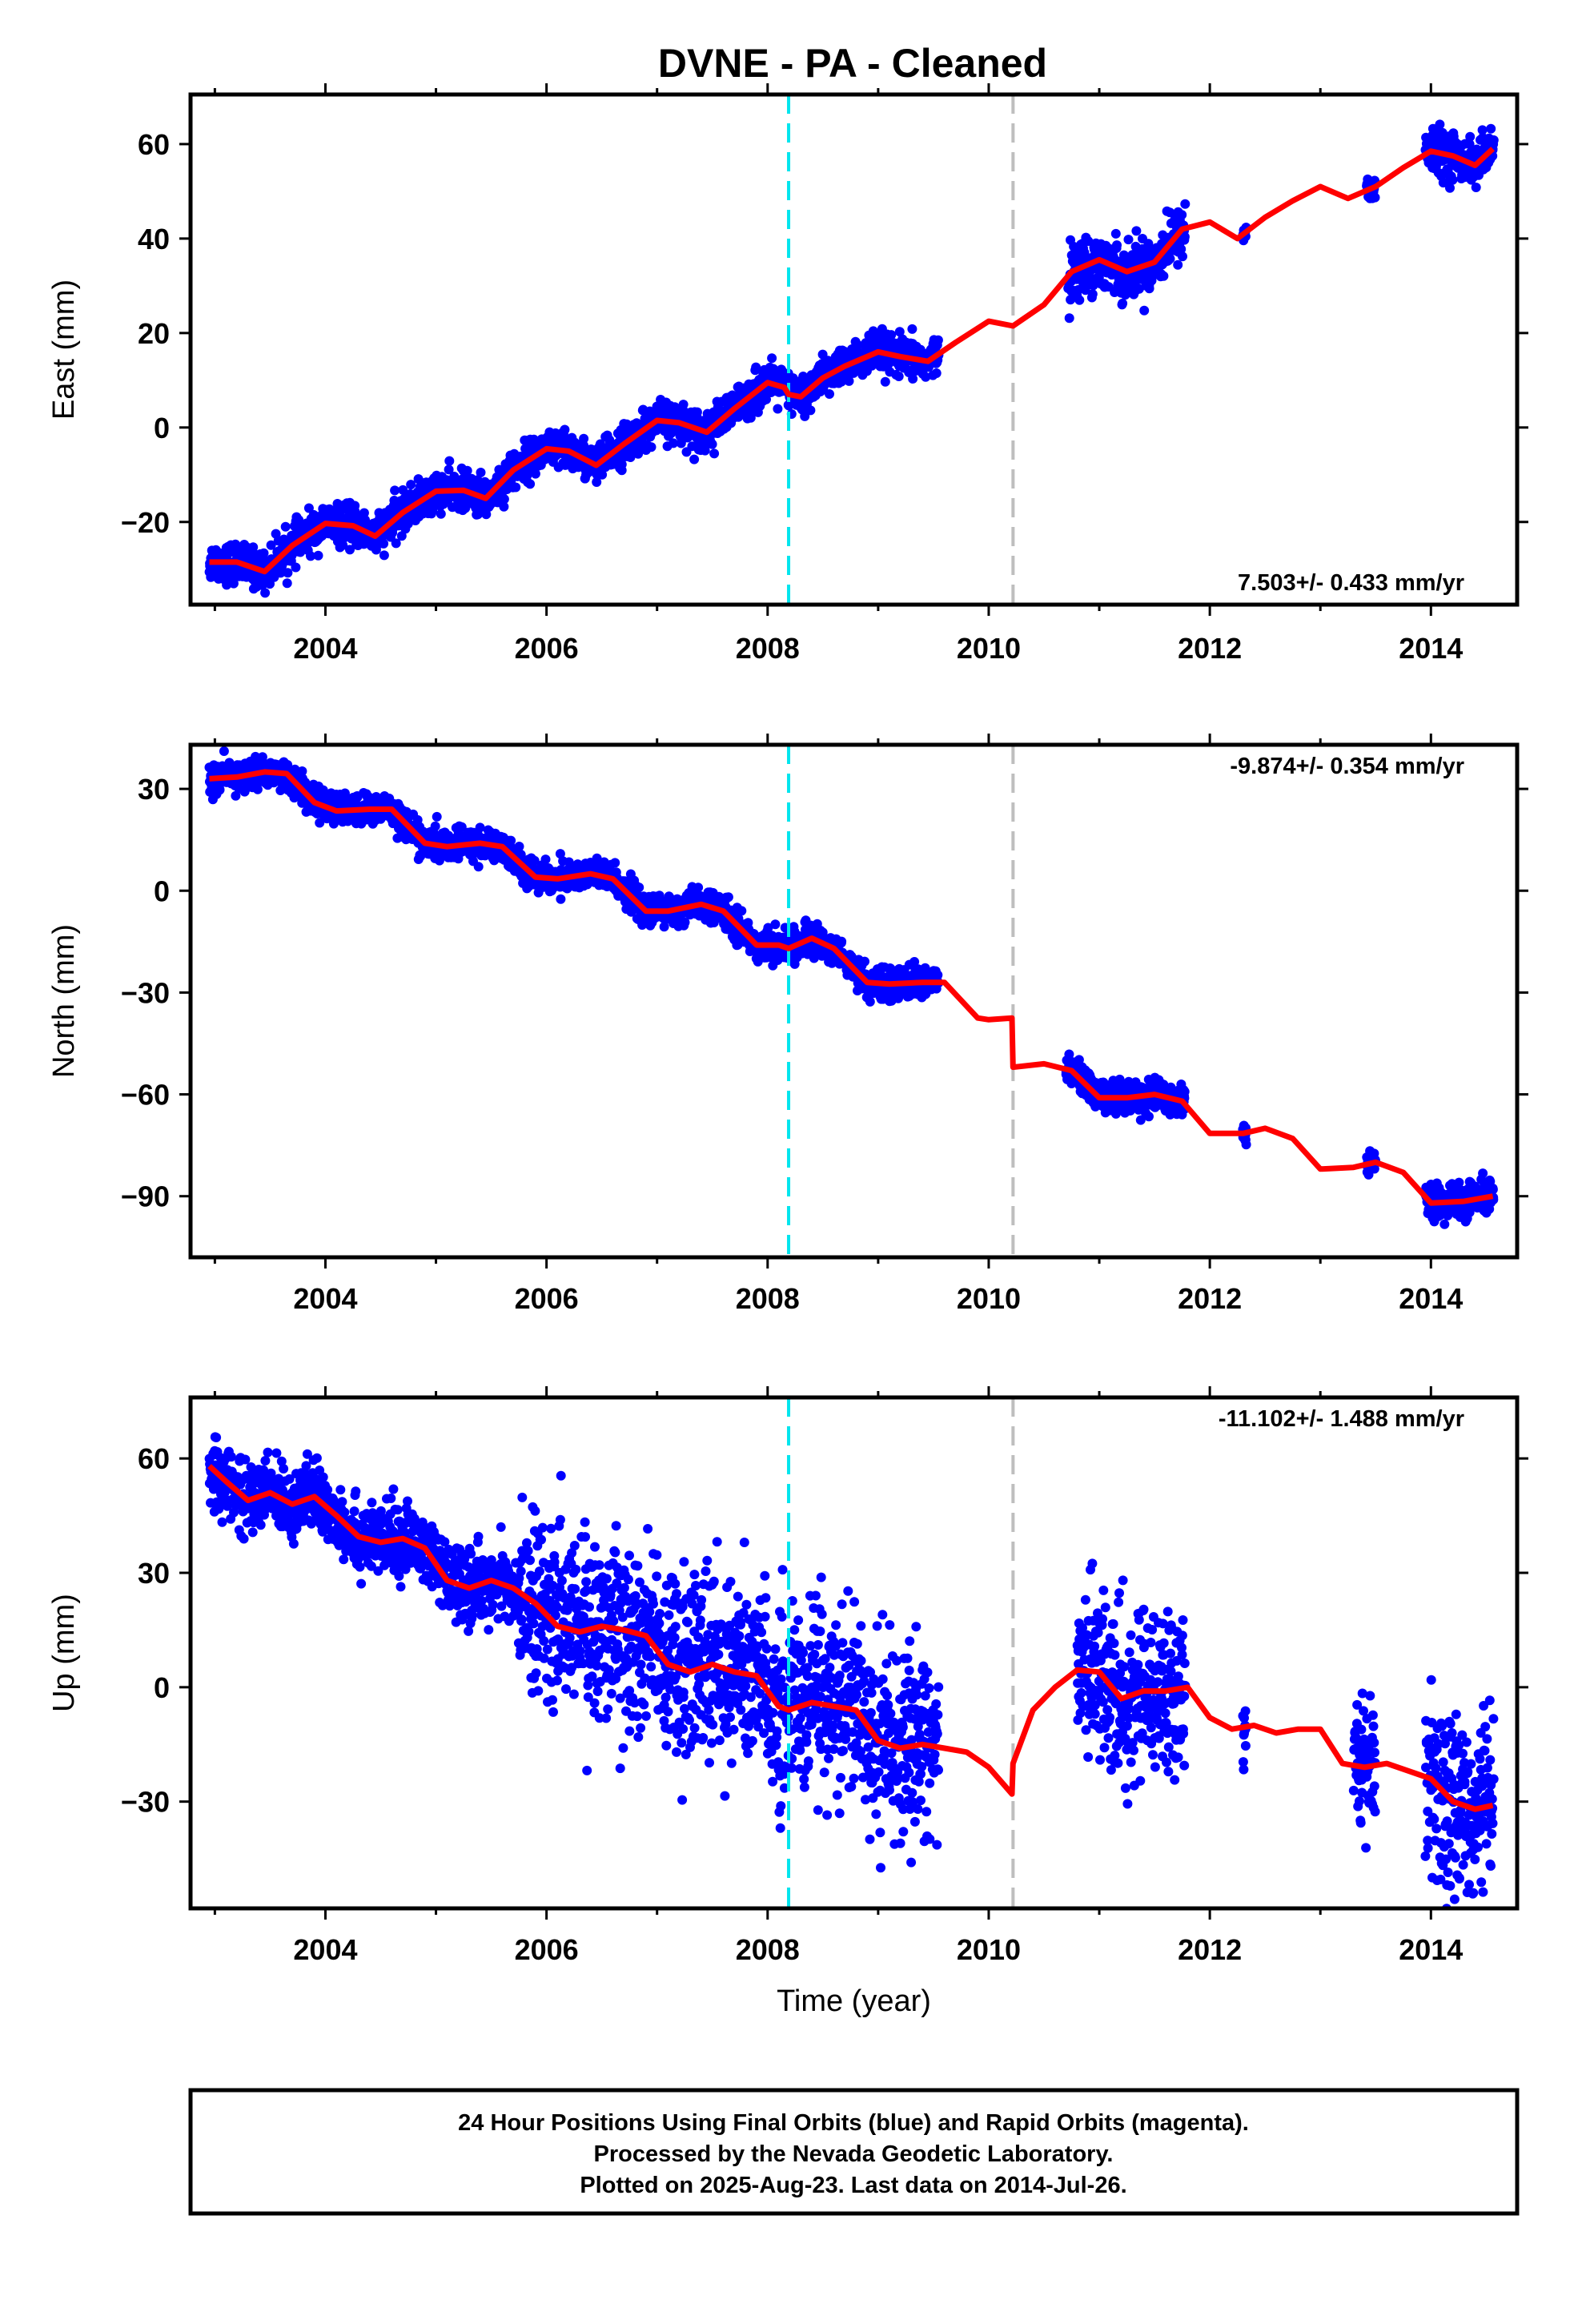 Image resolution: width=1582 pixels, height=2324 pixels. What do you see at coordinates (1351, 583) in the screenshot?
I see `east-rate-label: 7.503+/- 0.433 mm/yr` at bounding box center [1351, 583].